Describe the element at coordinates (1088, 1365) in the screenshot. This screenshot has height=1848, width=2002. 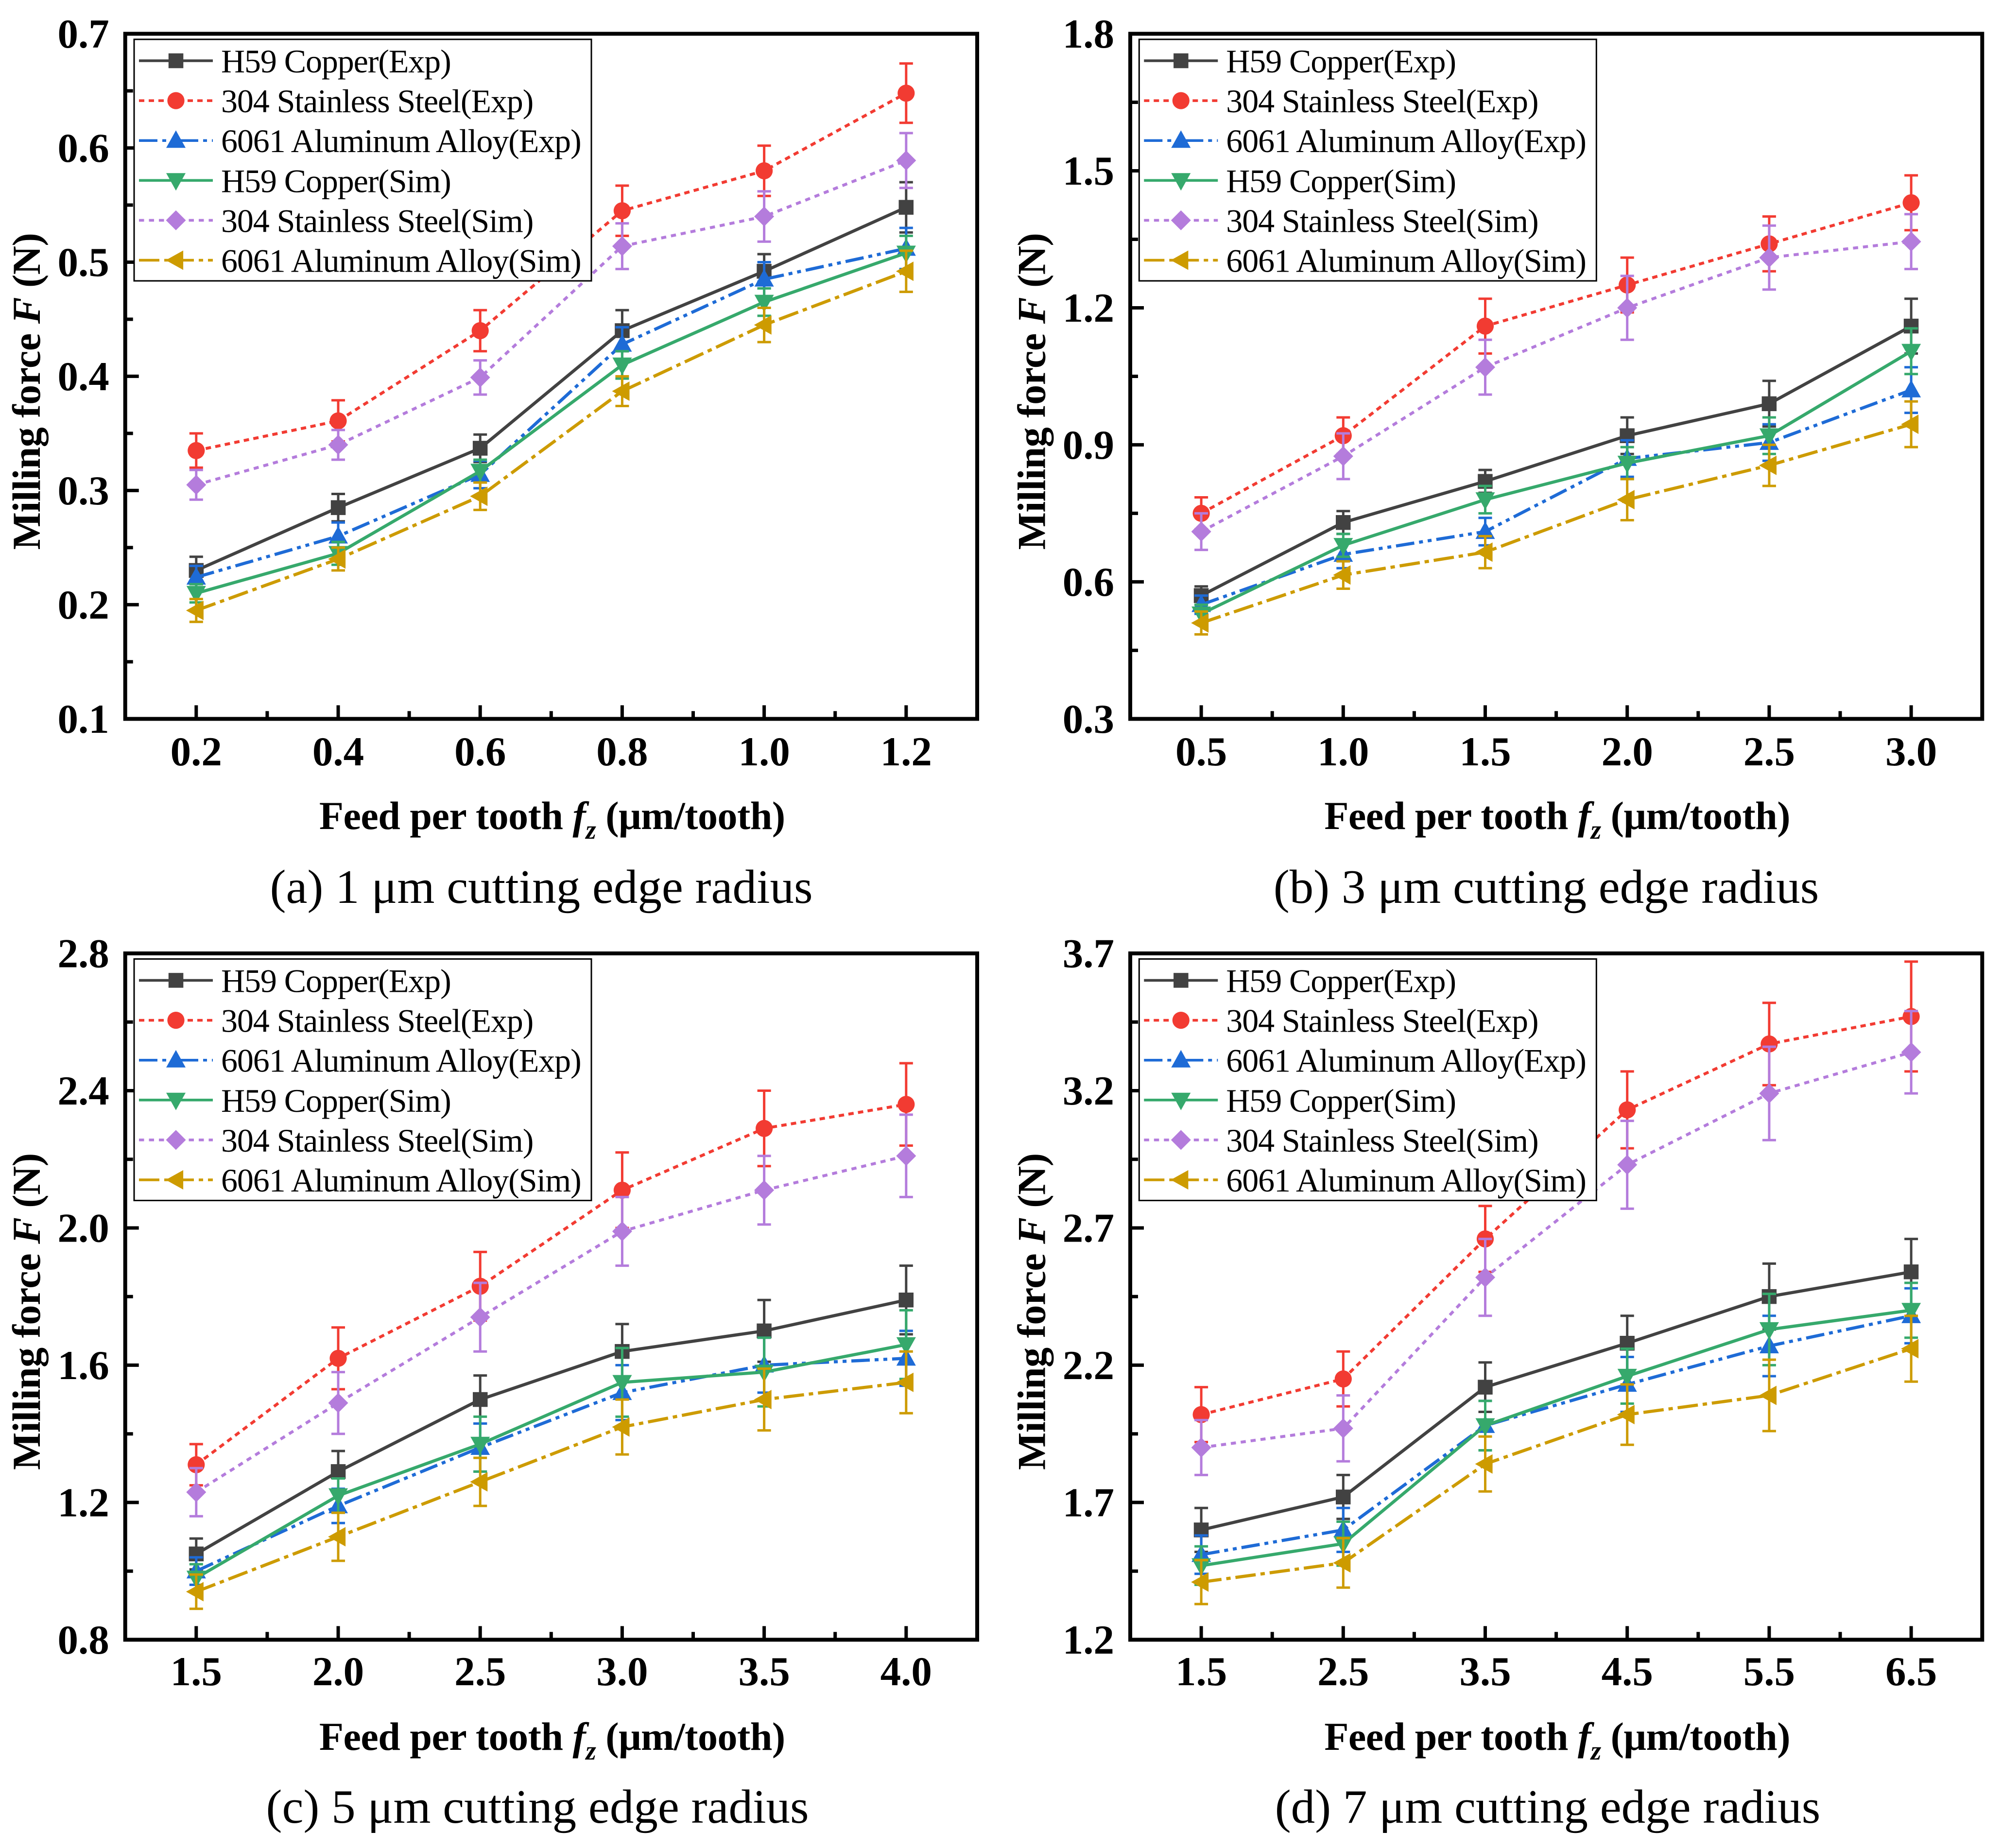
I see `svg-text: 2.2` at that location.